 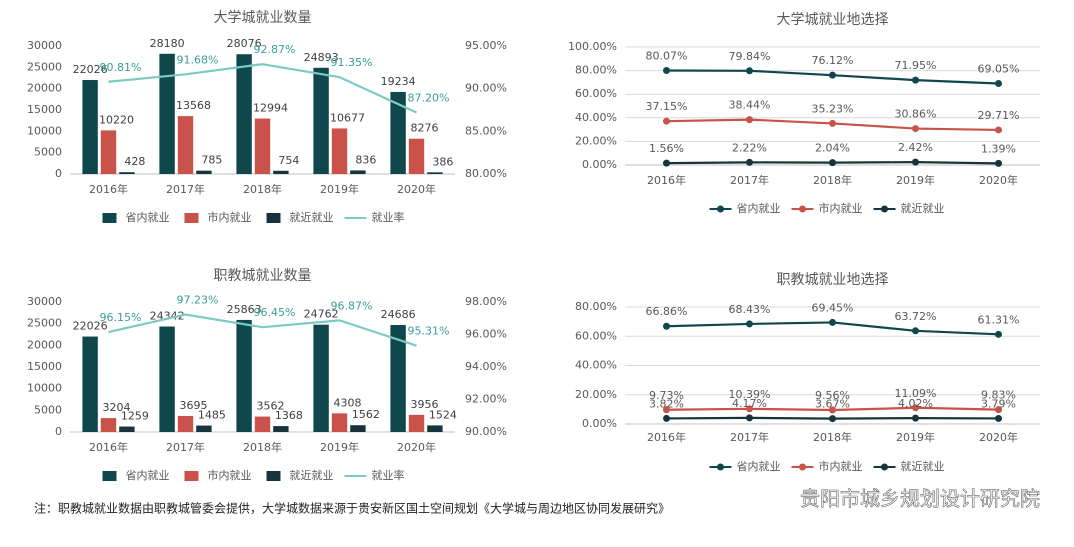 What do you see at coordinates (270, 108) in the screenshot?
I see `data-label: 12994` at bounding box center [270, 108].